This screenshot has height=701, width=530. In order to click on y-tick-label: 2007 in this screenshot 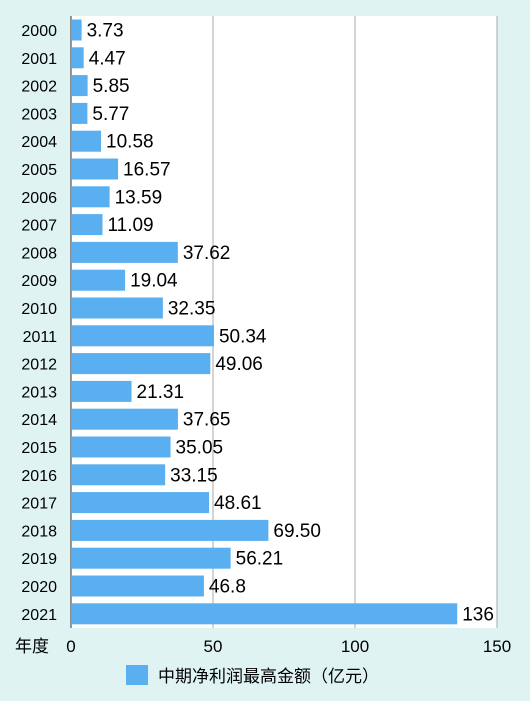, I will do `click(39, 226)`.